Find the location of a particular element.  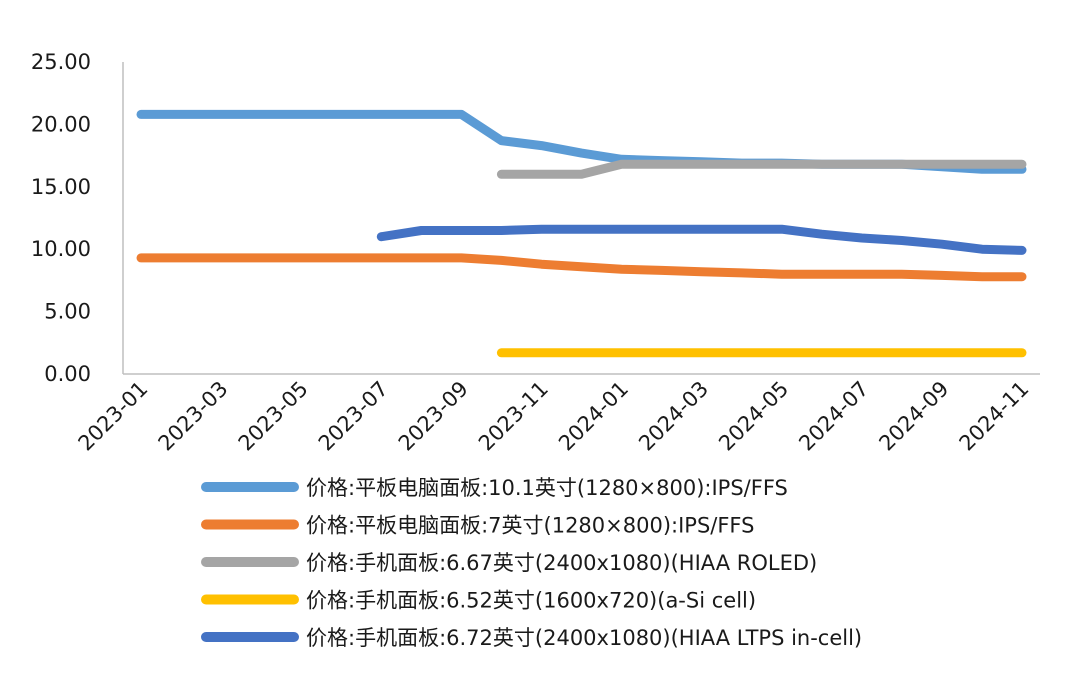

x-tick-label: 2024-11 is located at coordinates (994, 416).